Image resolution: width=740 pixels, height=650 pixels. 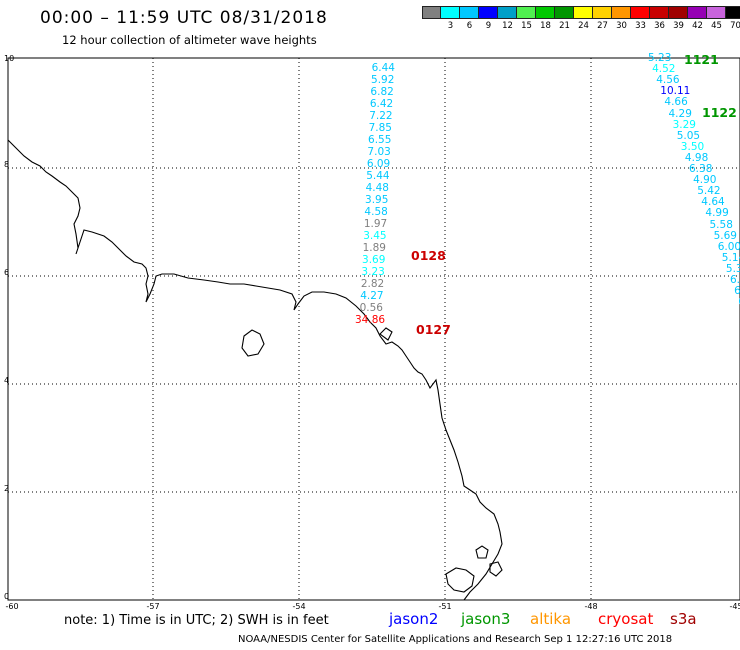 I want to click on longitude-label: -57, so click(x=153, y=606).